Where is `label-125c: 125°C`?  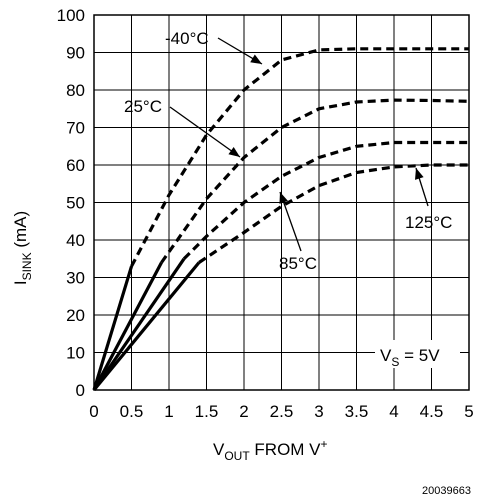 label-125c: 125°C is located at coordinates (428, 222).